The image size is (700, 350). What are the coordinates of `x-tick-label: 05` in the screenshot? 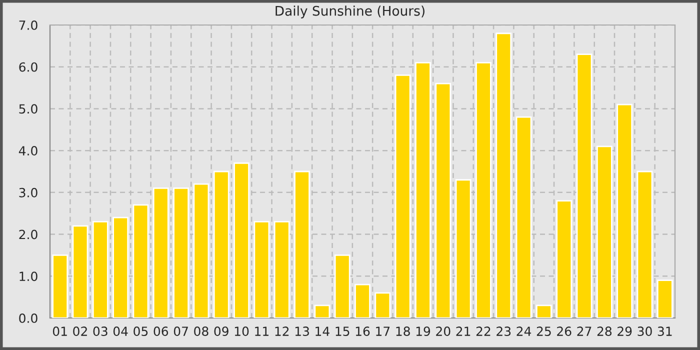 It's located at (141, 331).